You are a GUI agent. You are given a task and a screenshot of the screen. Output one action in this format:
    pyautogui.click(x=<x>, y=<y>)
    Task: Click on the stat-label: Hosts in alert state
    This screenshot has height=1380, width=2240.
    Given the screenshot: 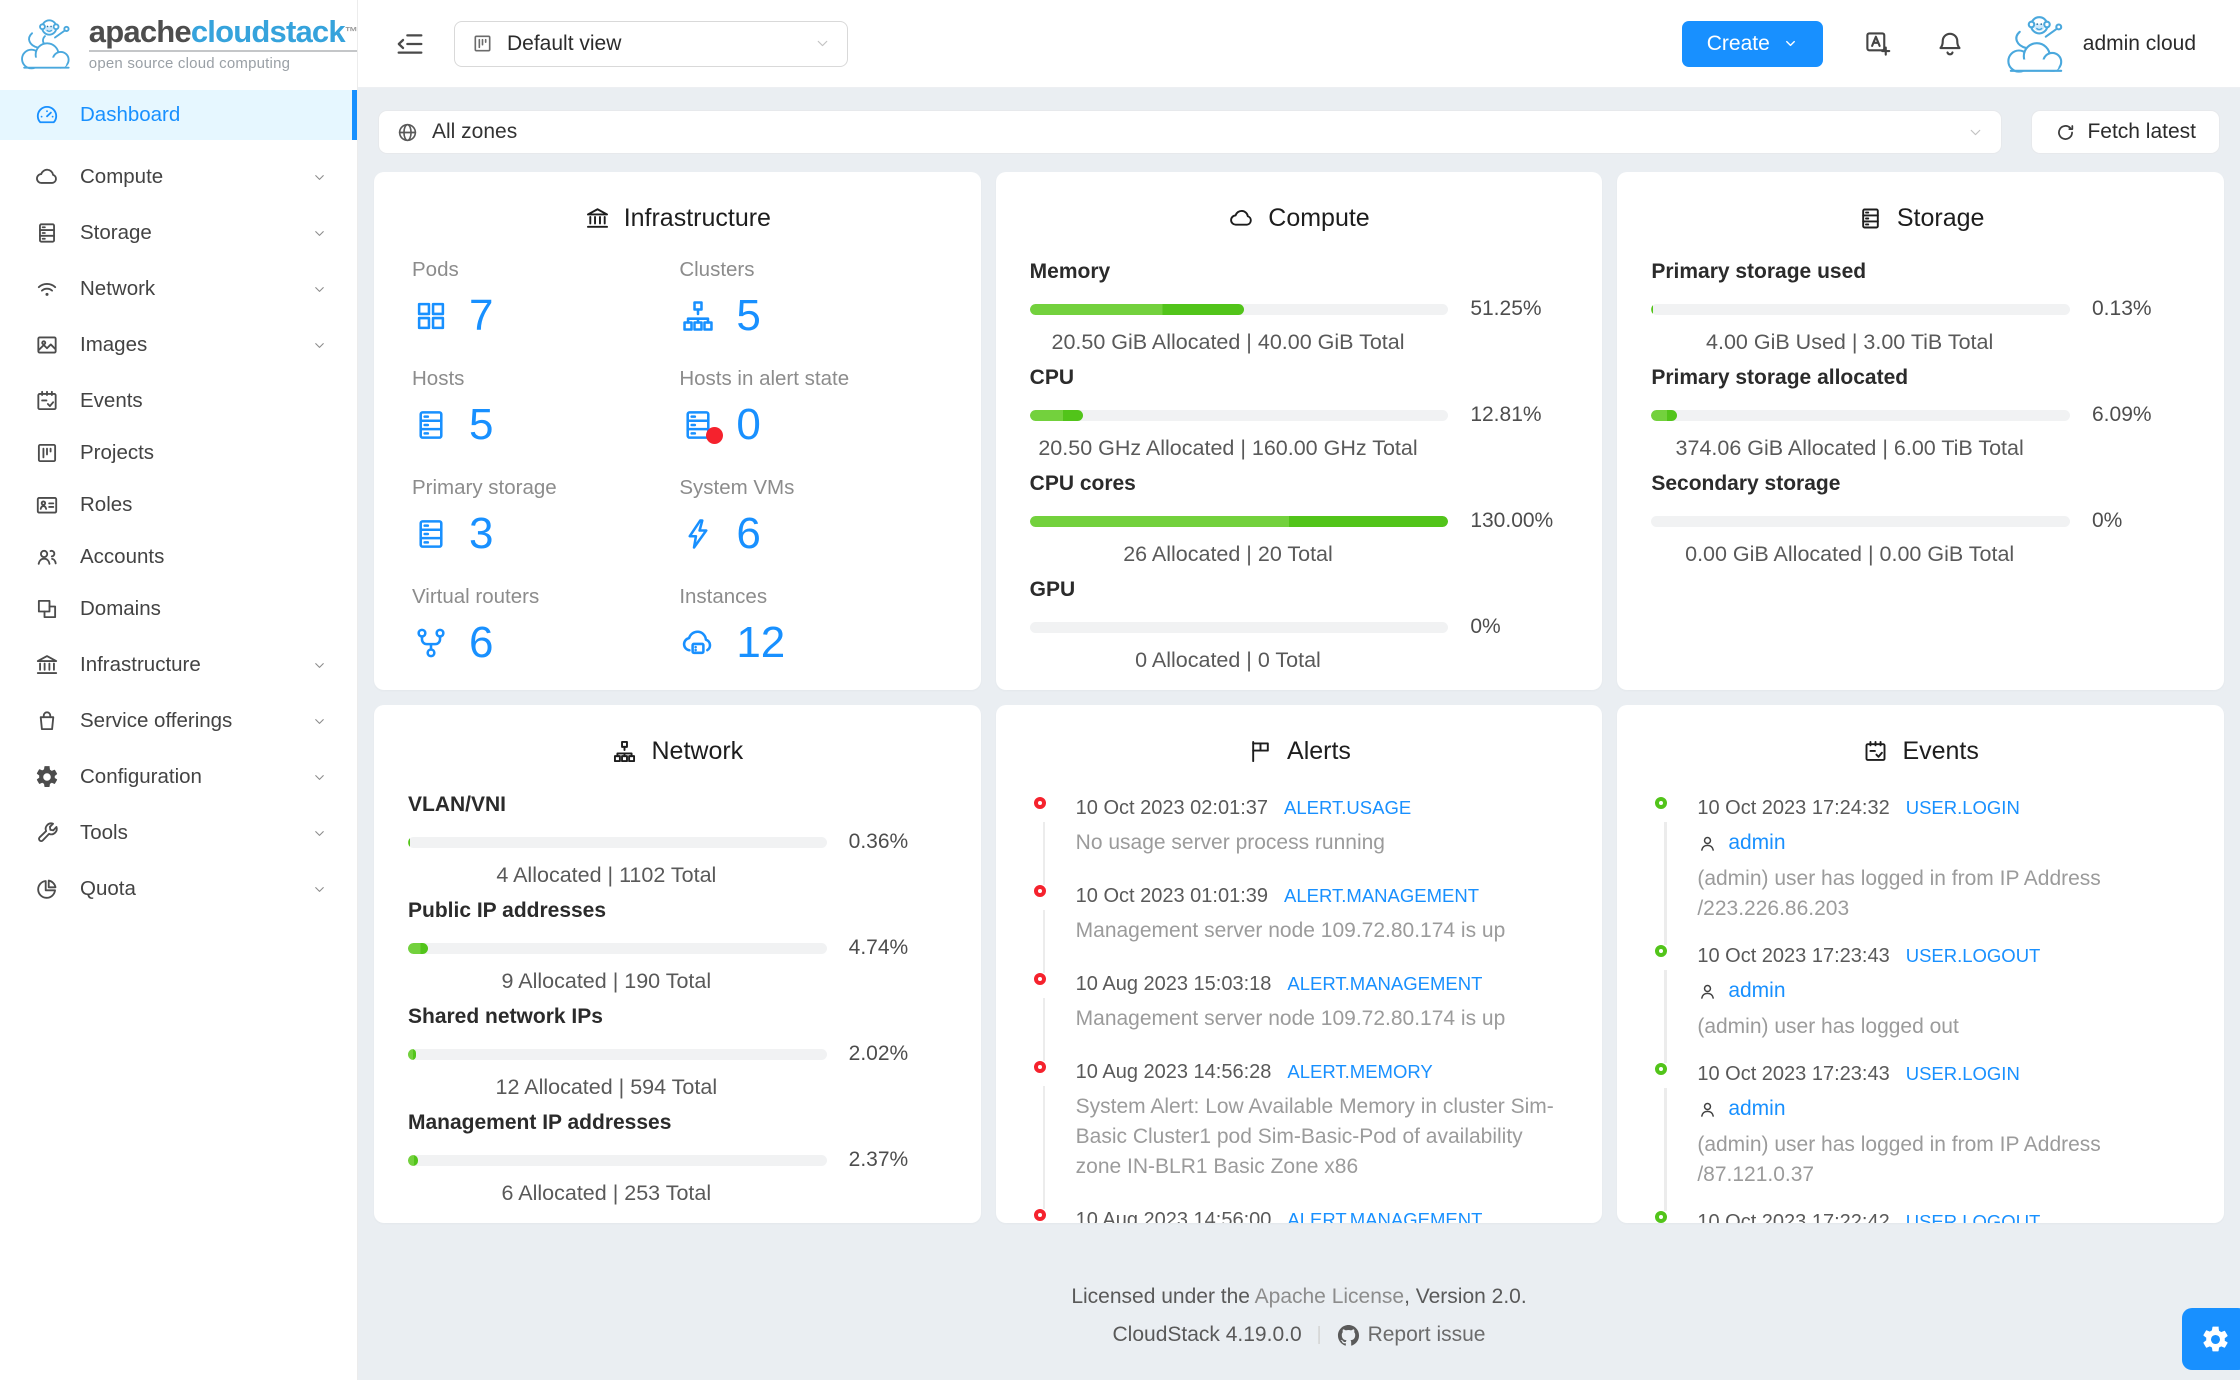 What is the action you would take?
    pyautogui.click(x=764, y=378)
    